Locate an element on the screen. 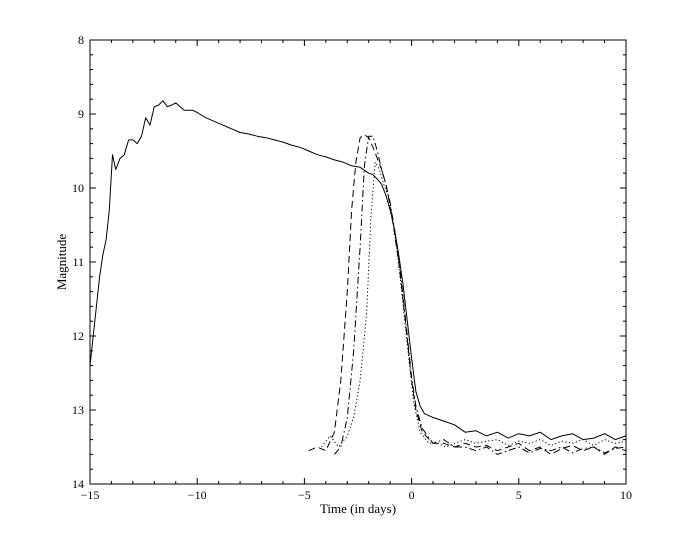 This screenshot has width=692, height=543. y-tick-label: 8 is located at coordinates (81, 40).